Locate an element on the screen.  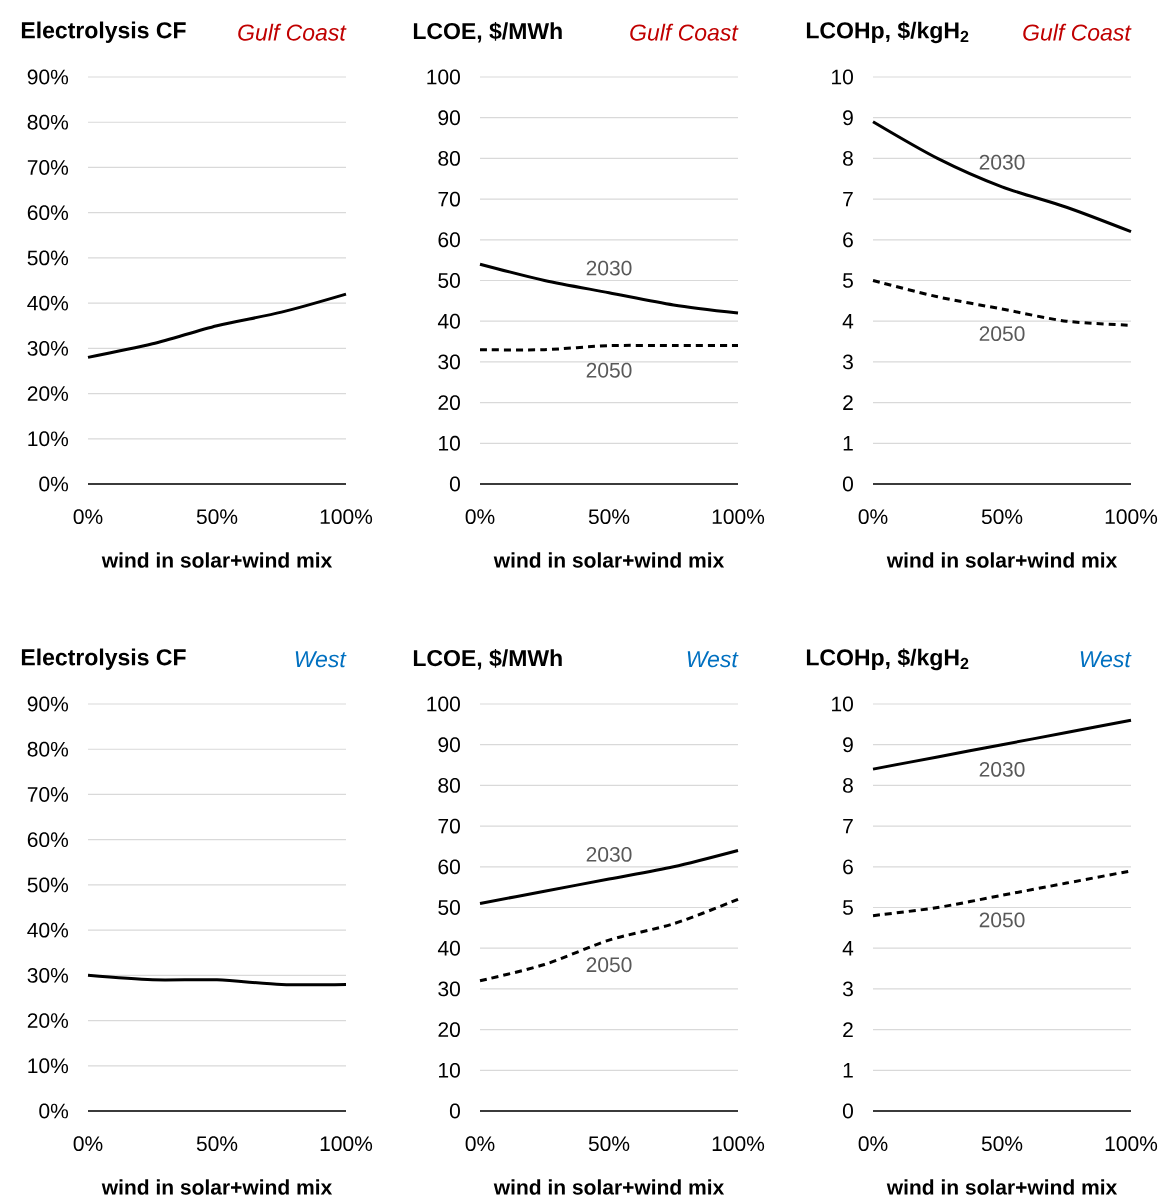
y-tick-label: 4 is located at coordinates (848, 321).